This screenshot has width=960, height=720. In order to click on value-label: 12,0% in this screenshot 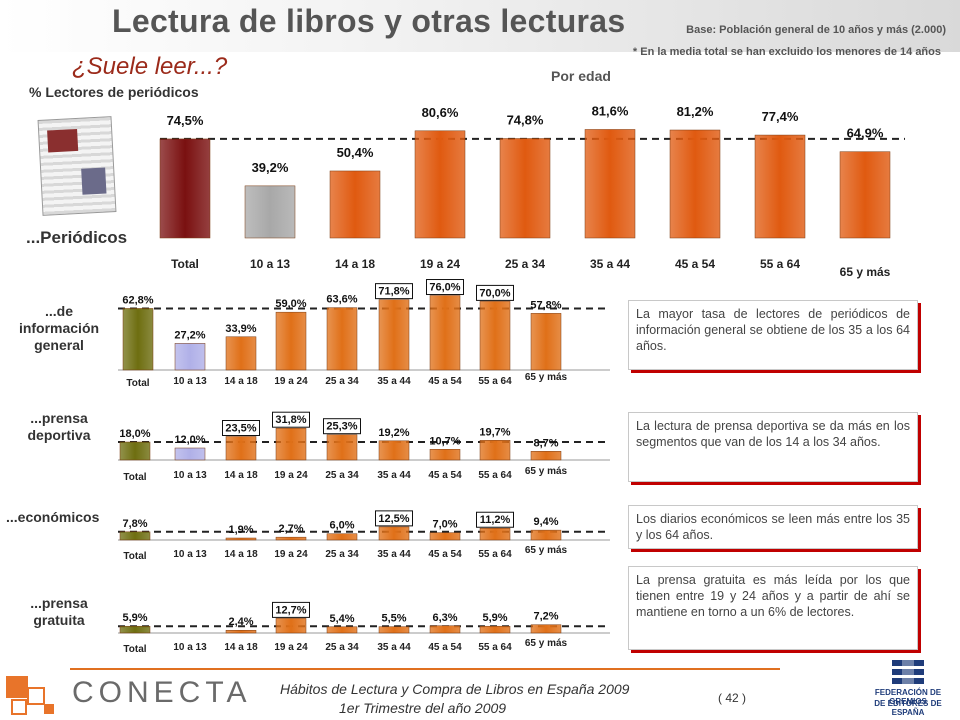, I will do `click(189, 440)`.